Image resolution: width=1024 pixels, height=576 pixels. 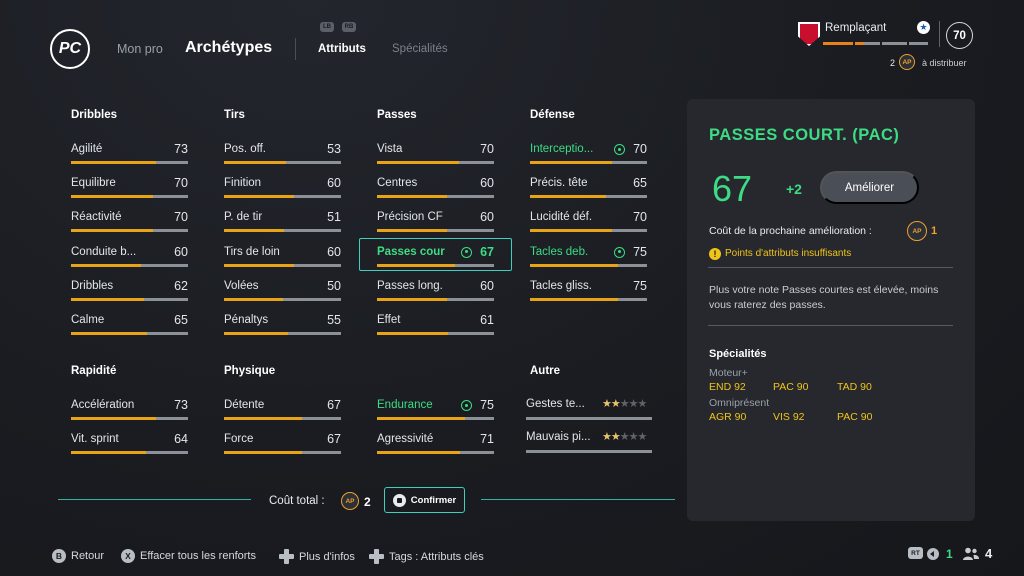 I want to click on attribute-label: Réactivité, so click(x=96, y=217).